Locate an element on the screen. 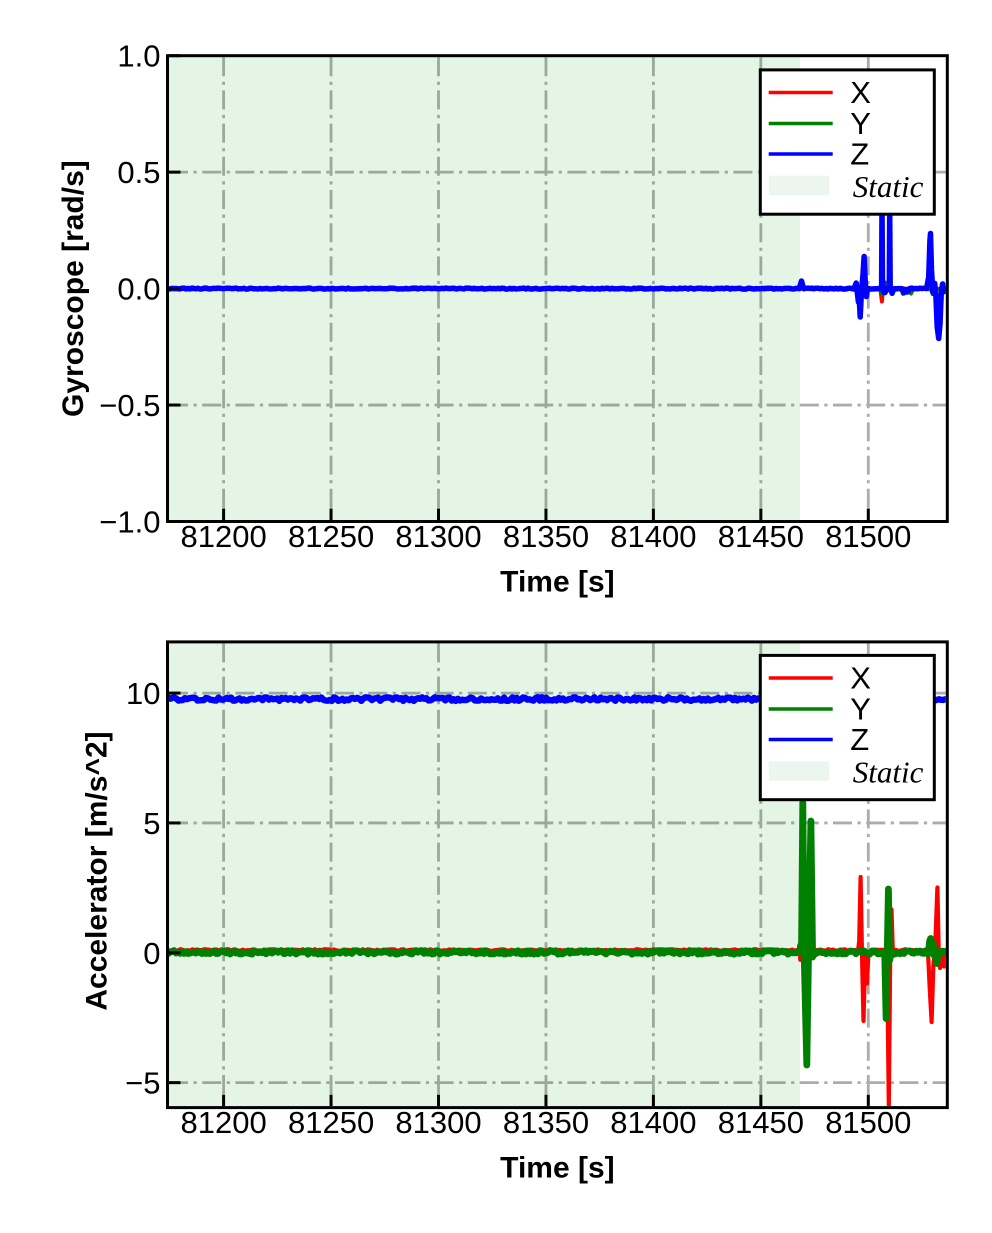 The image size is (992, 1233). svg-text: 0.5 is located at coordinates (138, 172).